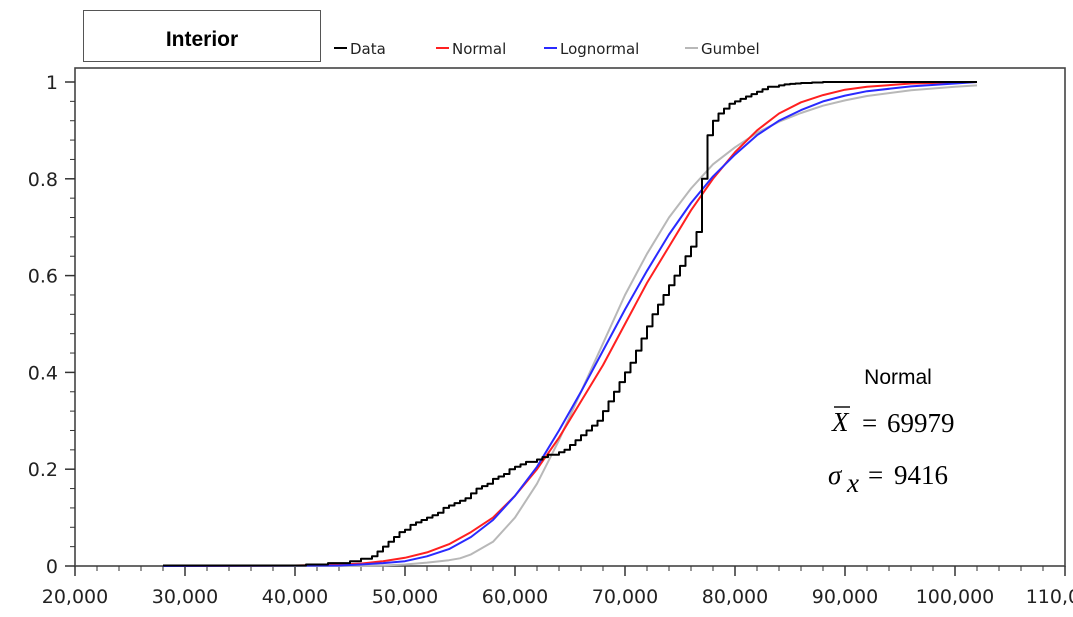 Image resolution: width=1073 pixels, height=617 pixels. I want to click on x-tick-label: 90,000, so click(845, 597).